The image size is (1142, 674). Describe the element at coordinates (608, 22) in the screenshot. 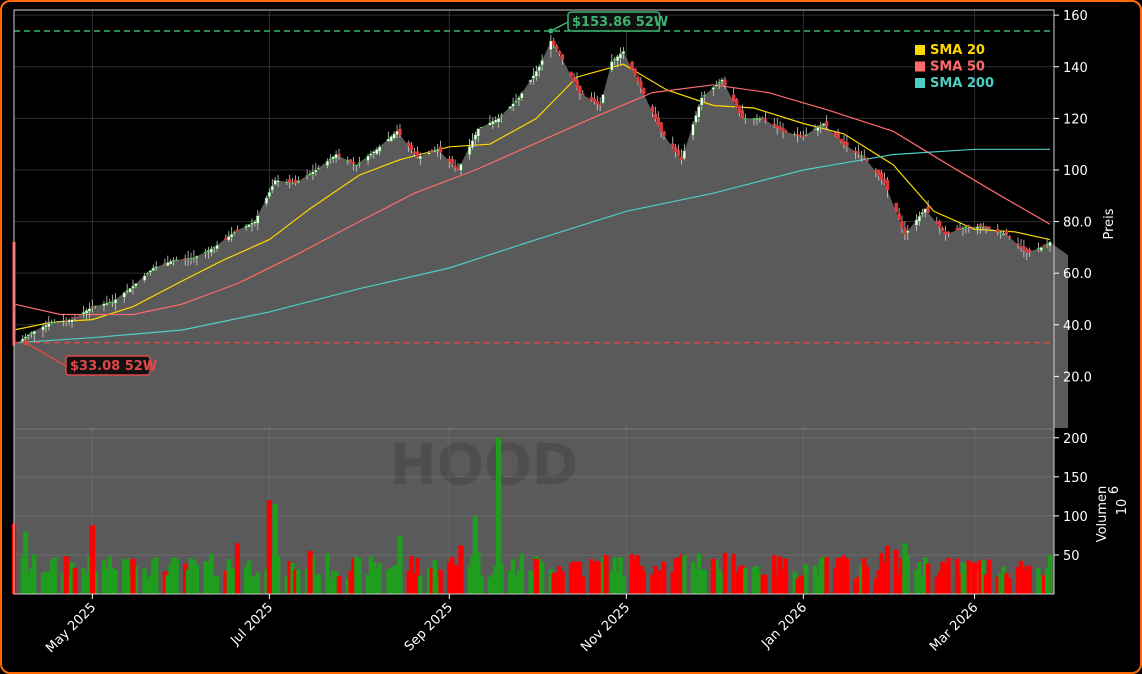

I see `high-52w-annotation: $153.86 52W` at that location.